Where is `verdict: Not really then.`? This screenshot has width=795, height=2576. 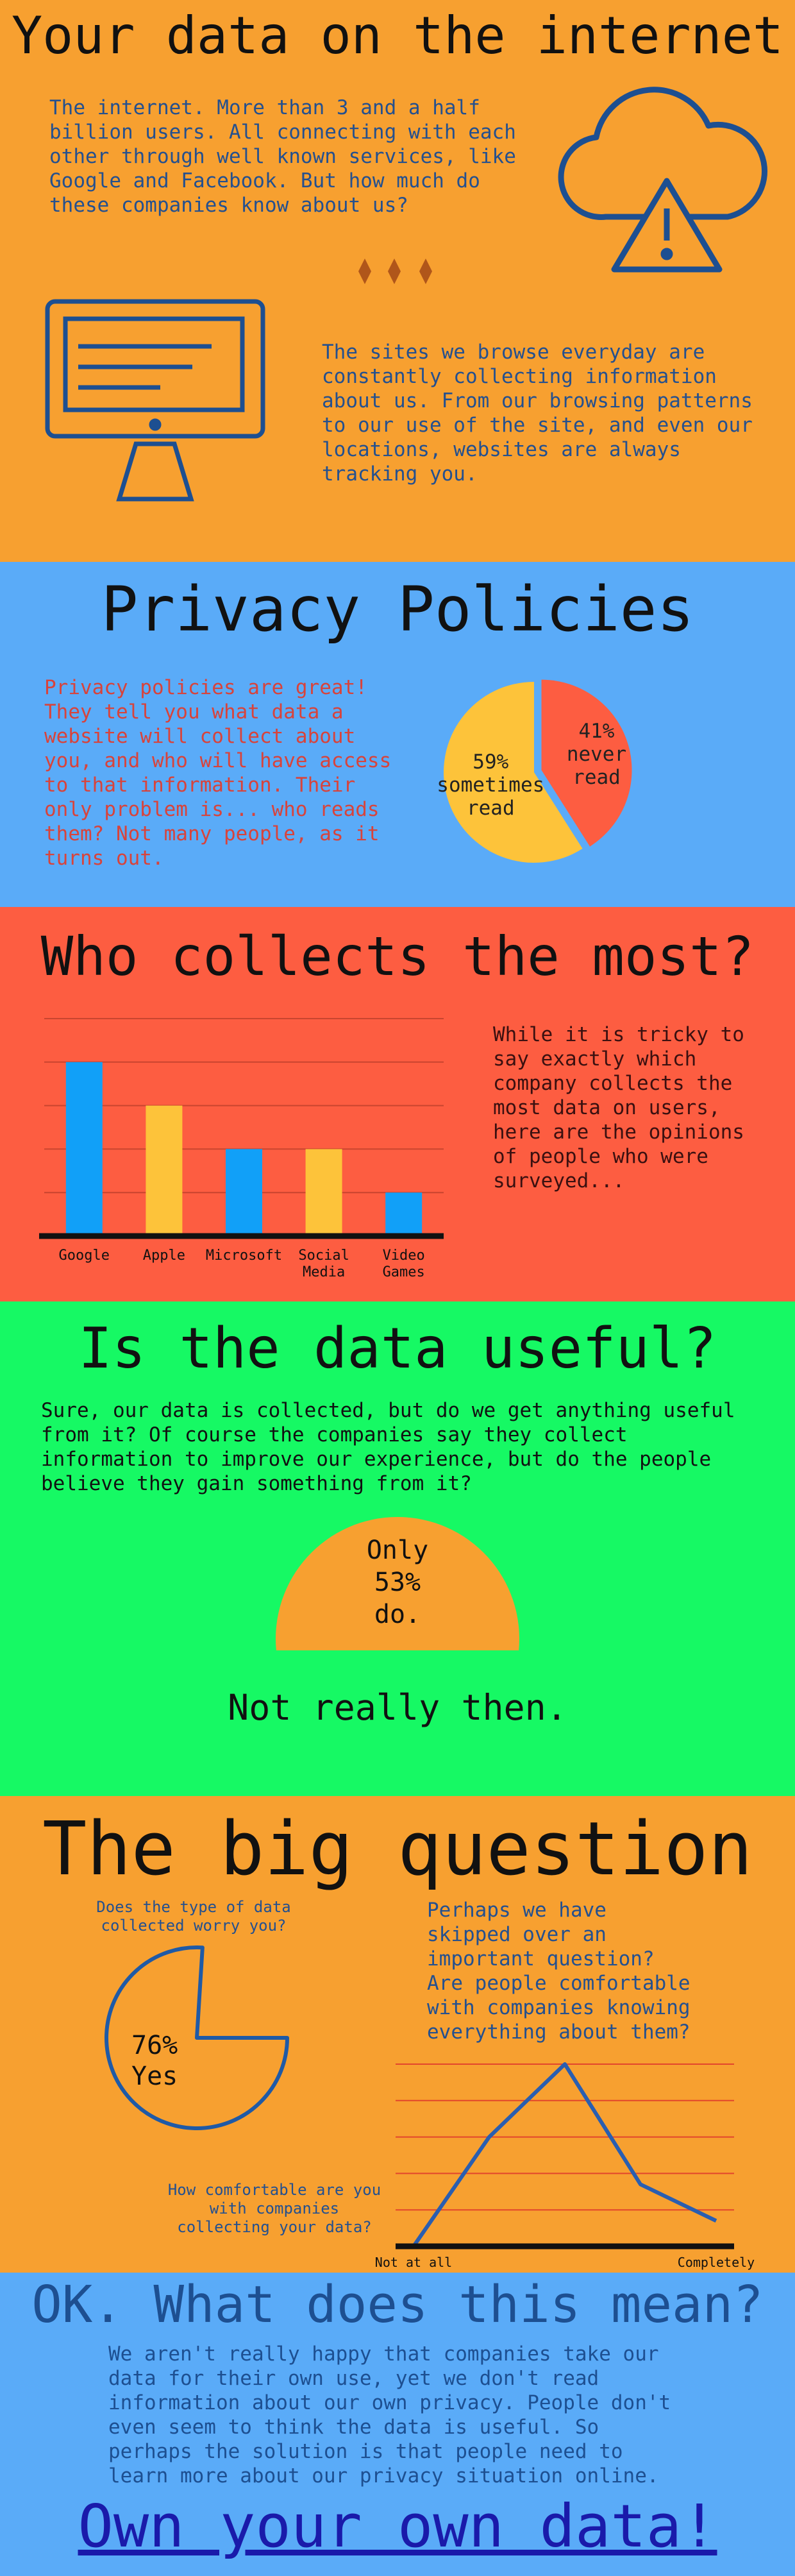
verdict: Not really then. is located at coordinates (397, 1707).